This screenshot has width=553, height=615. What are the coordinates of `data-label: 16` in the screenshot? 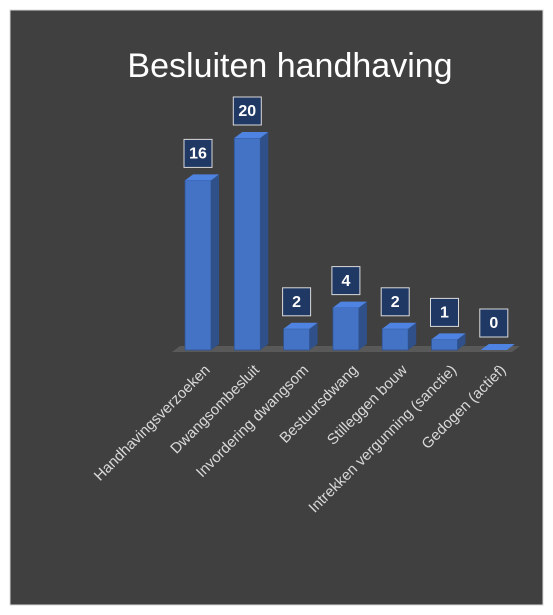 It's located at (198, 154).